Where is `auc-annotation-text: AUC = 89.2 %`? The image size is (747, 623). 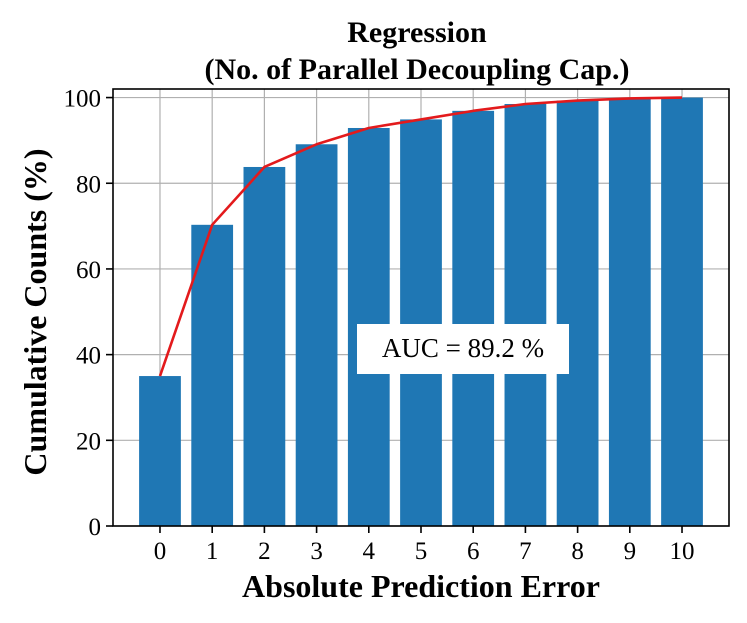
auc-annotation-text: AUC = 89.2 % is located at coordinates (463, 348).